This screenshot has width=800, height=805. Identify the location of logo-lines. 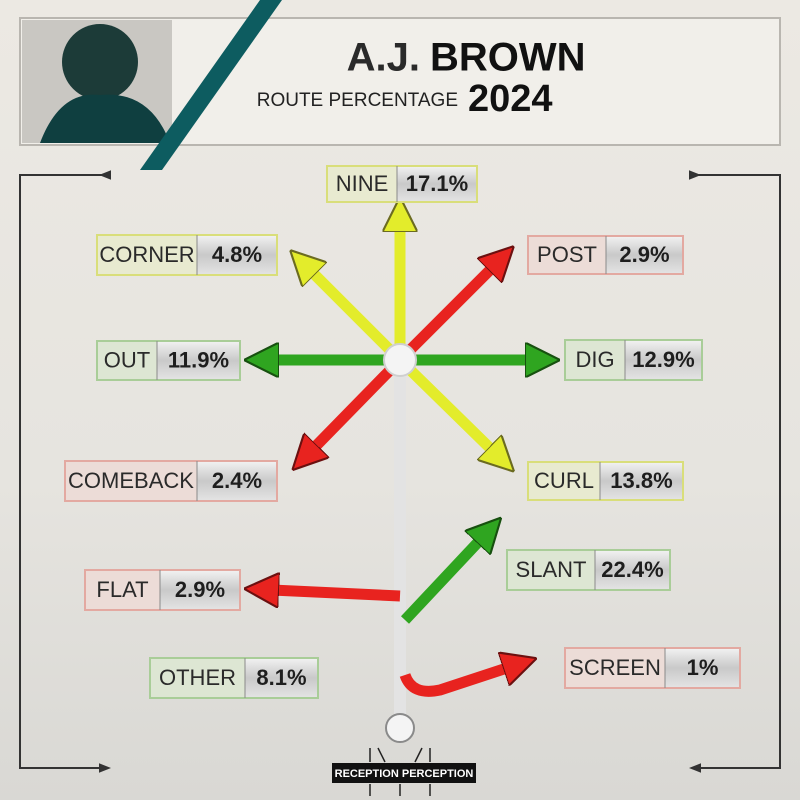
(400, 771).